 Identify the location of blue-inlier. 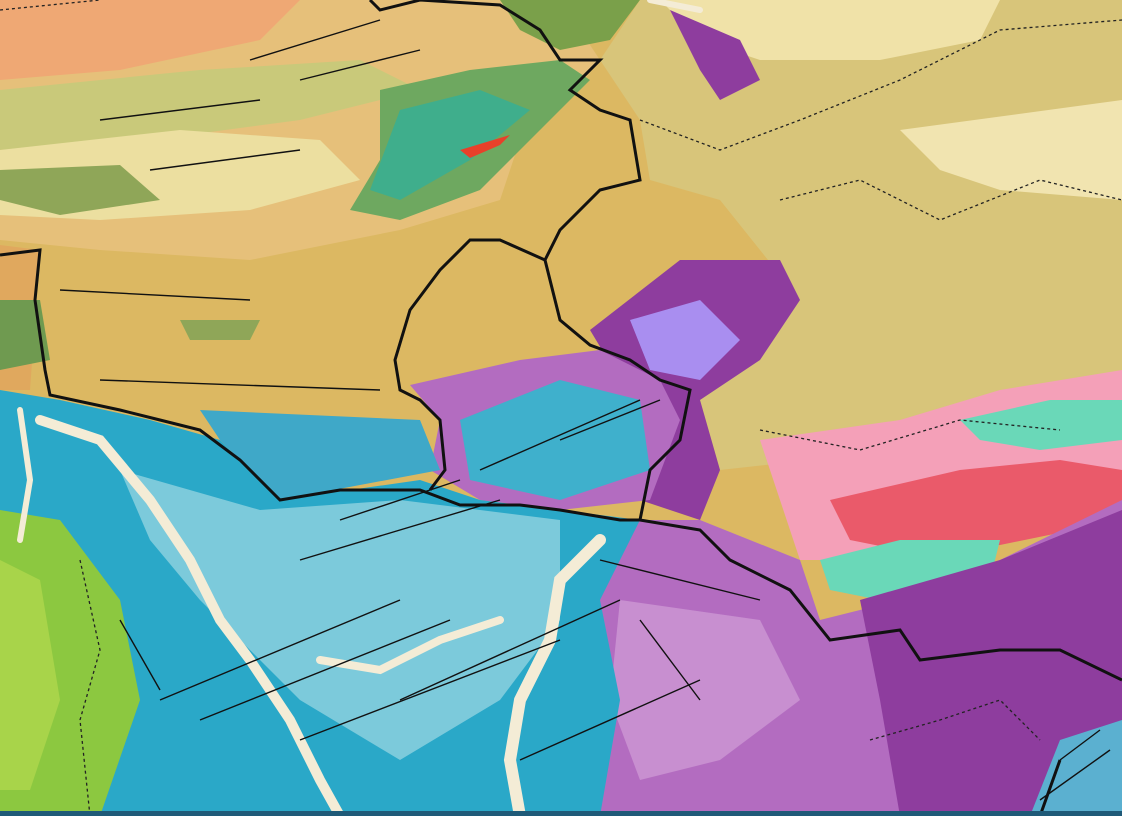
(555, 440).